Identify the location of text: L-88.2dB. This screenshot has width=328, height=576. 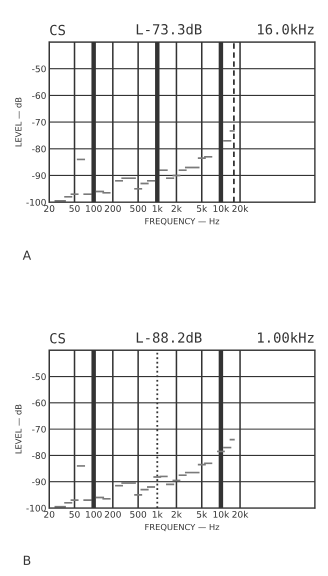
(169, 337).